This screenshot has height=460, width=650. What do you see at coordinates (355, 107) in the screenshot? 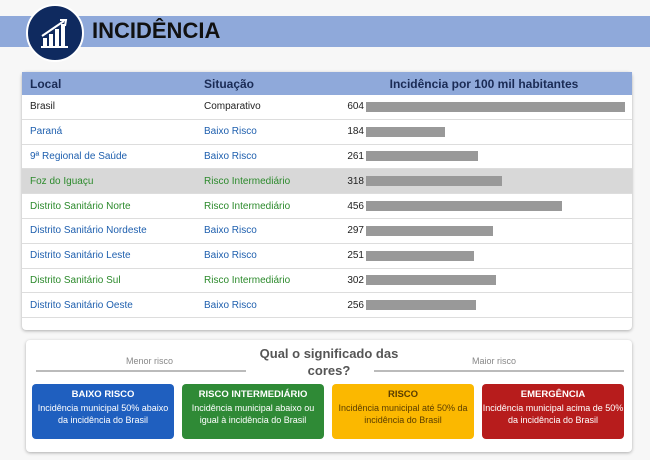
I see `row-value: 604` at bounding box center [355, 107].